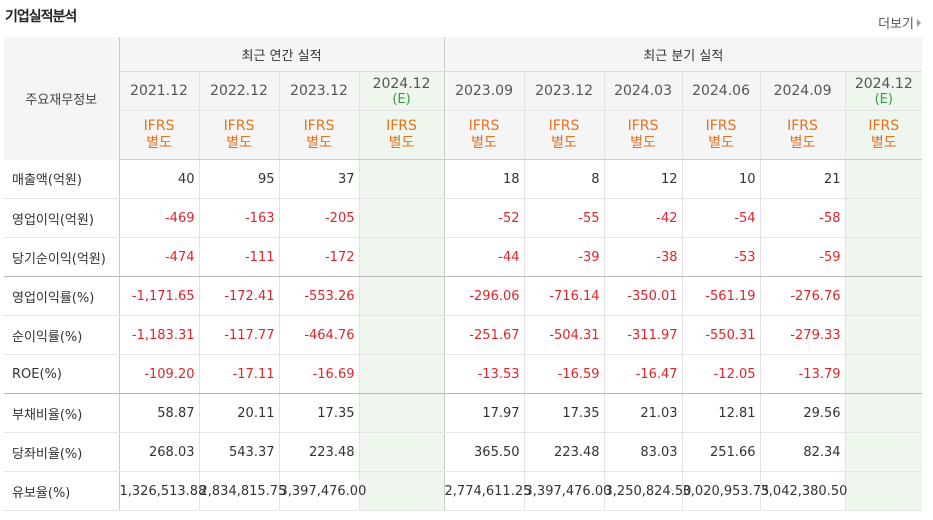 This screenshot has width=933, height=520. I want to click on table-cell: -12.05, so click(721, 374).